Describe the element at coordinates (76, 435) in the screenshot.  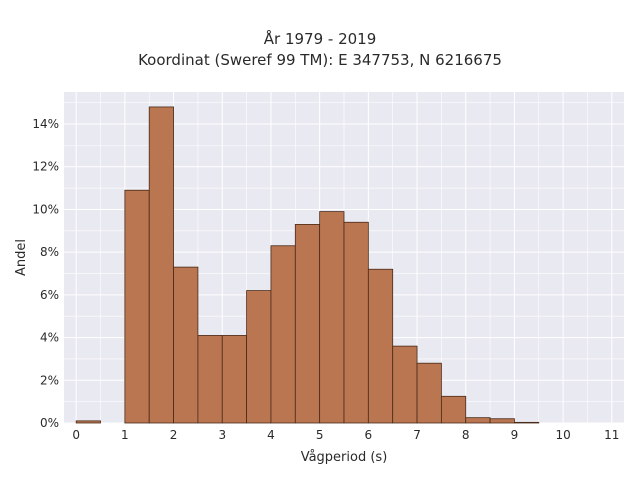
I see `x-tick-label: 0` at that location.